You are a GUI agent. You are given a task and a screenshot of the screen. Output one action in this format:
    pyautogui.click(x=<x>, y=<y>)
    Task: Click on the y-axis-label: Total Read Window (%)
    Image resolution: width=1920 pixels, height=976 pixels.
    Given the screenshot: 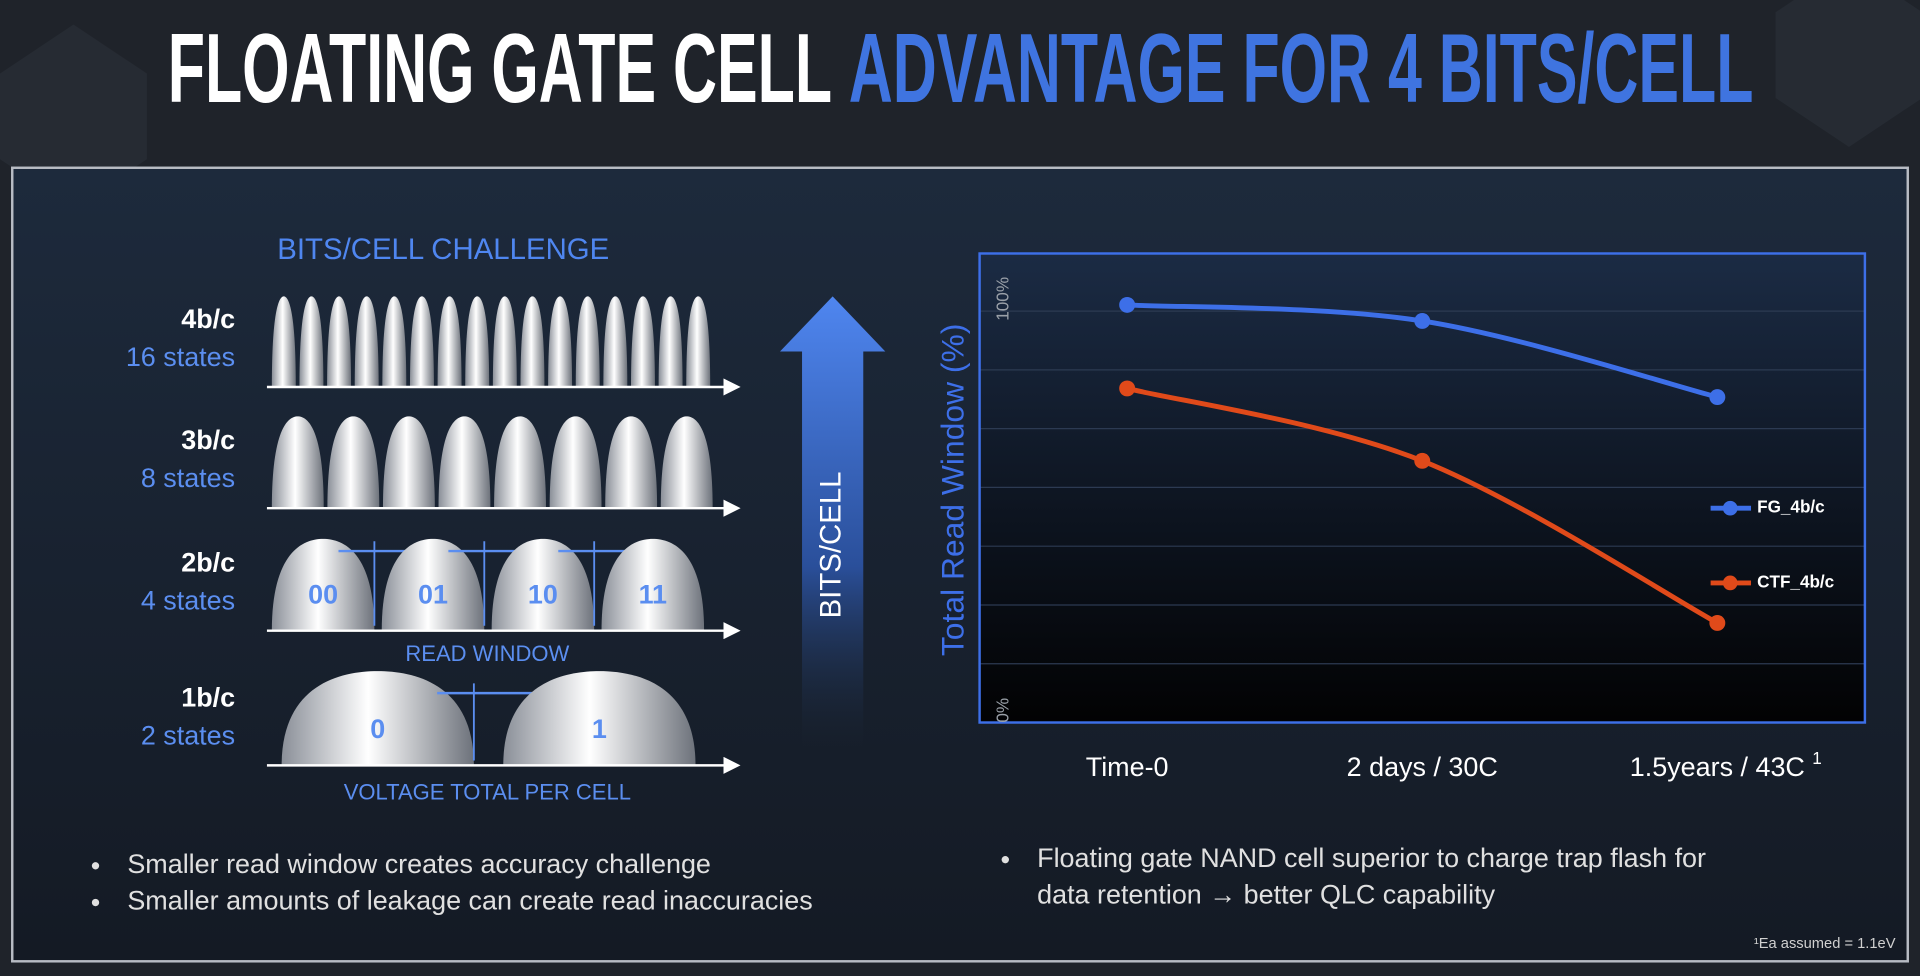 What is the action you would take?
    pyautogui.click(x=953, y=490)
    